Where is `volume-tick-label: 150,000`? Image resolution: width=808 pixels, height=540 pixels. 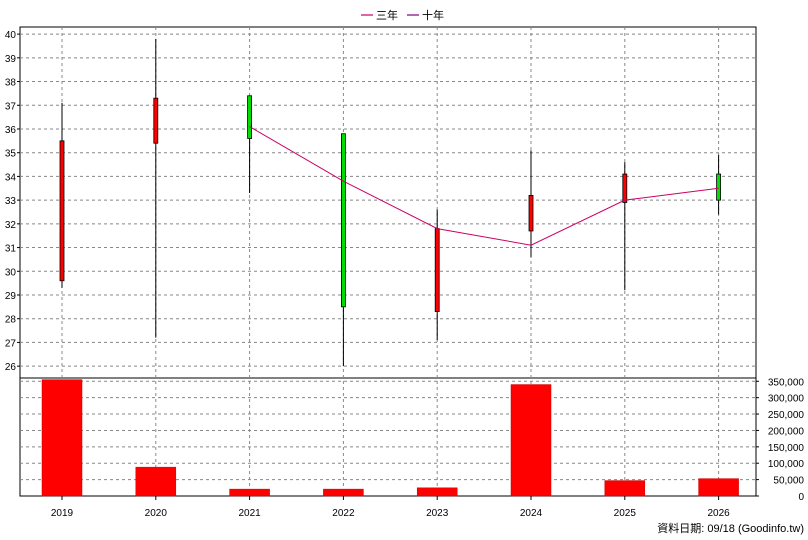 volume-tick-label: 150,000 is located at coordinates (786, 448).